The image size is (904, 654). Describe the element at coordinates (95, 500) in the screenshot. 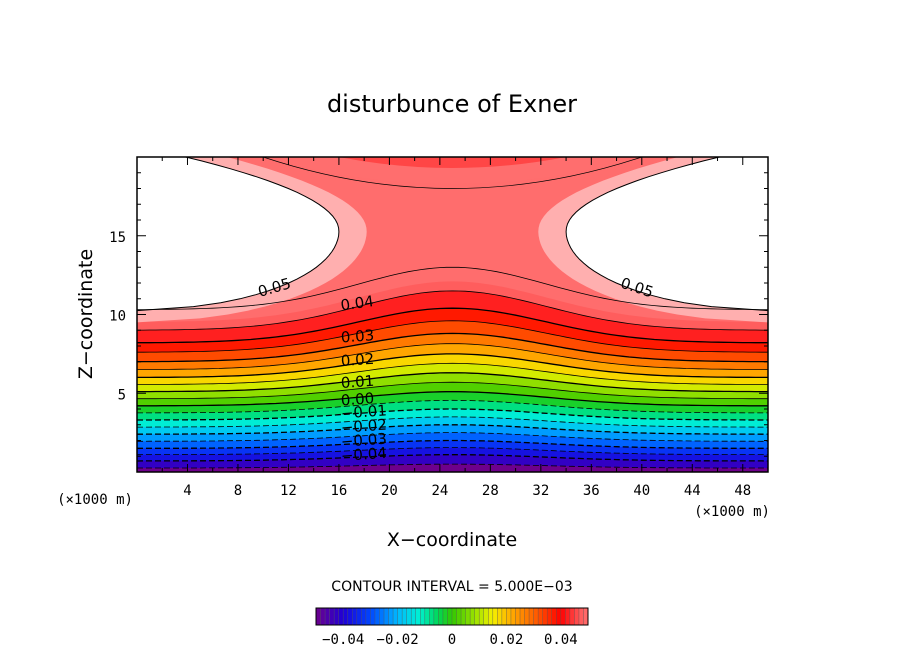

I see `y-unit-label: (×1000 m)` at that location.